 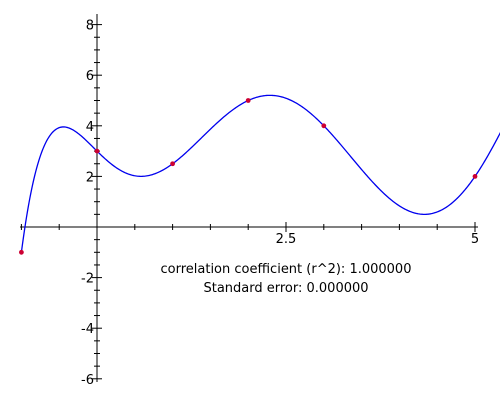 I want to click on y-tick-label: 8, so click(x=90, y=26).